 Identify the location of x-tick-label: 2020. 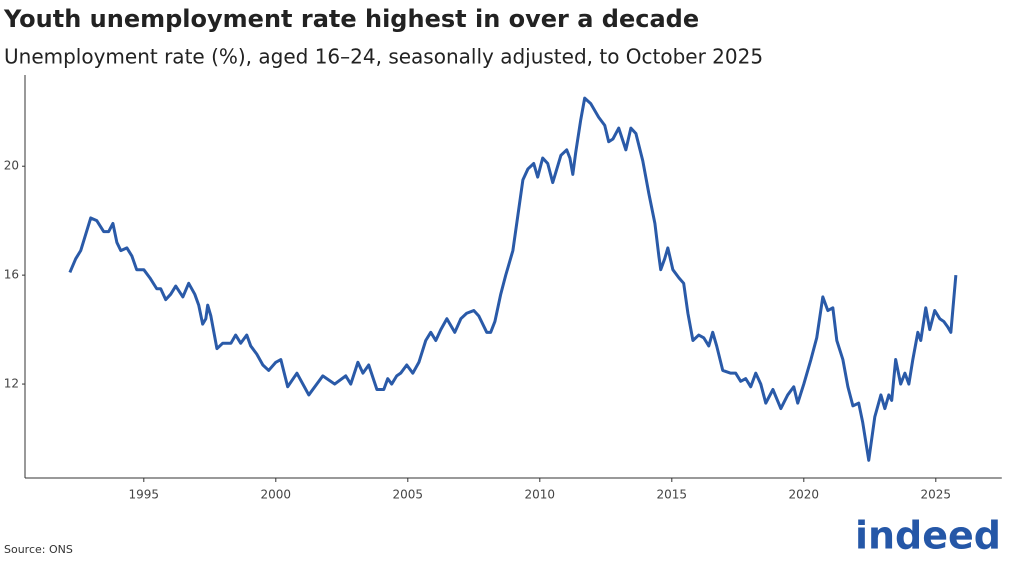
(804, 495).